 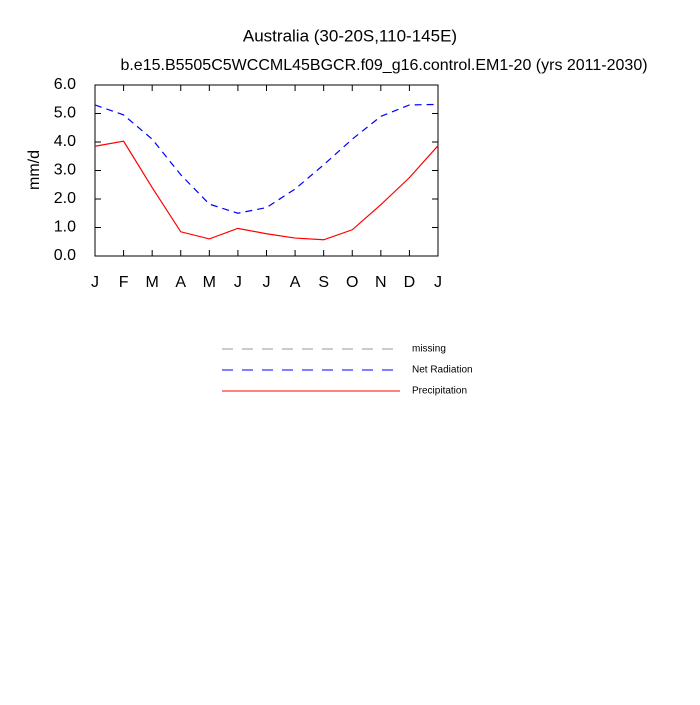 I want to click on legend-label: Net Radiation, so click(x=442, y=370).